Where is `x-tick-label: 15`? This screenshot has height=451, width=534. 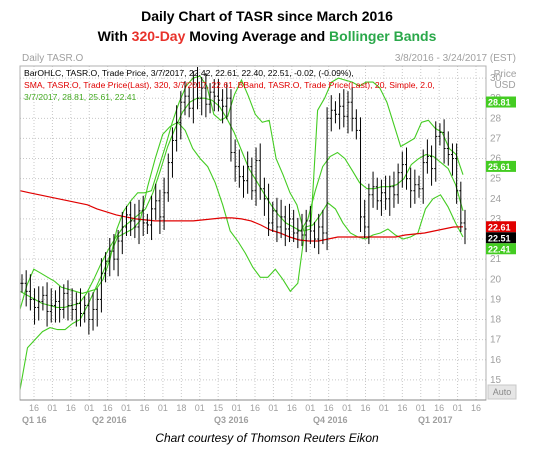 x-tick-label: 15 is located at coordinates (218, 408).